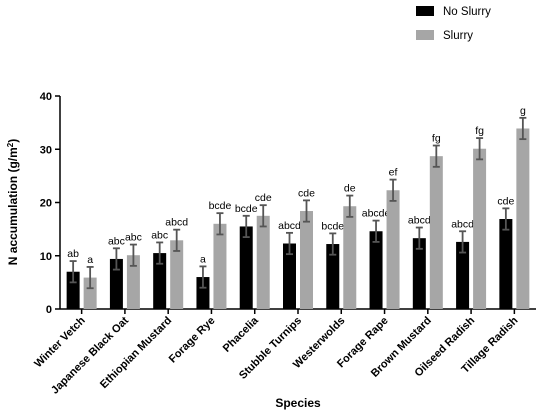 The height and width of the screenshot is (414, 550). What do you see at coordinates (192, 340) in the screenshot?
I see `category-label: Forage Rye` at bounding box center [192, 340].